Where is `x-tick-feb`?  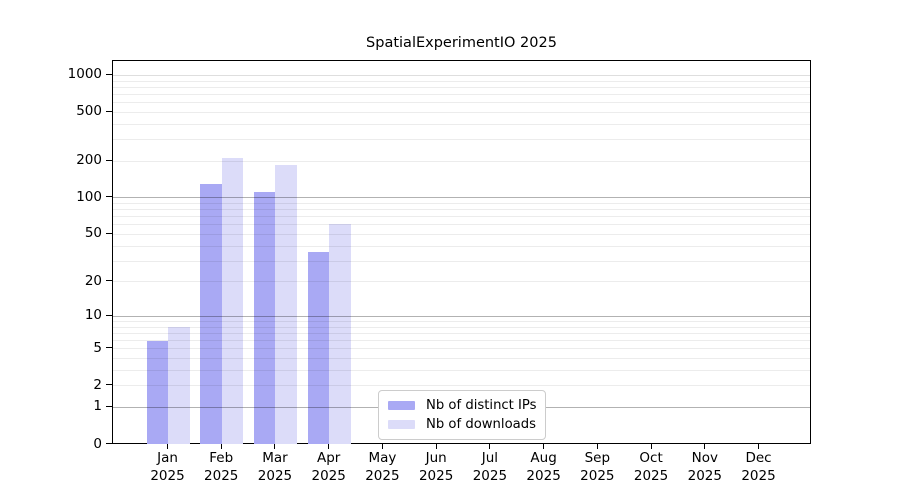 x-tick-feb is located at coordinates (221, 446).